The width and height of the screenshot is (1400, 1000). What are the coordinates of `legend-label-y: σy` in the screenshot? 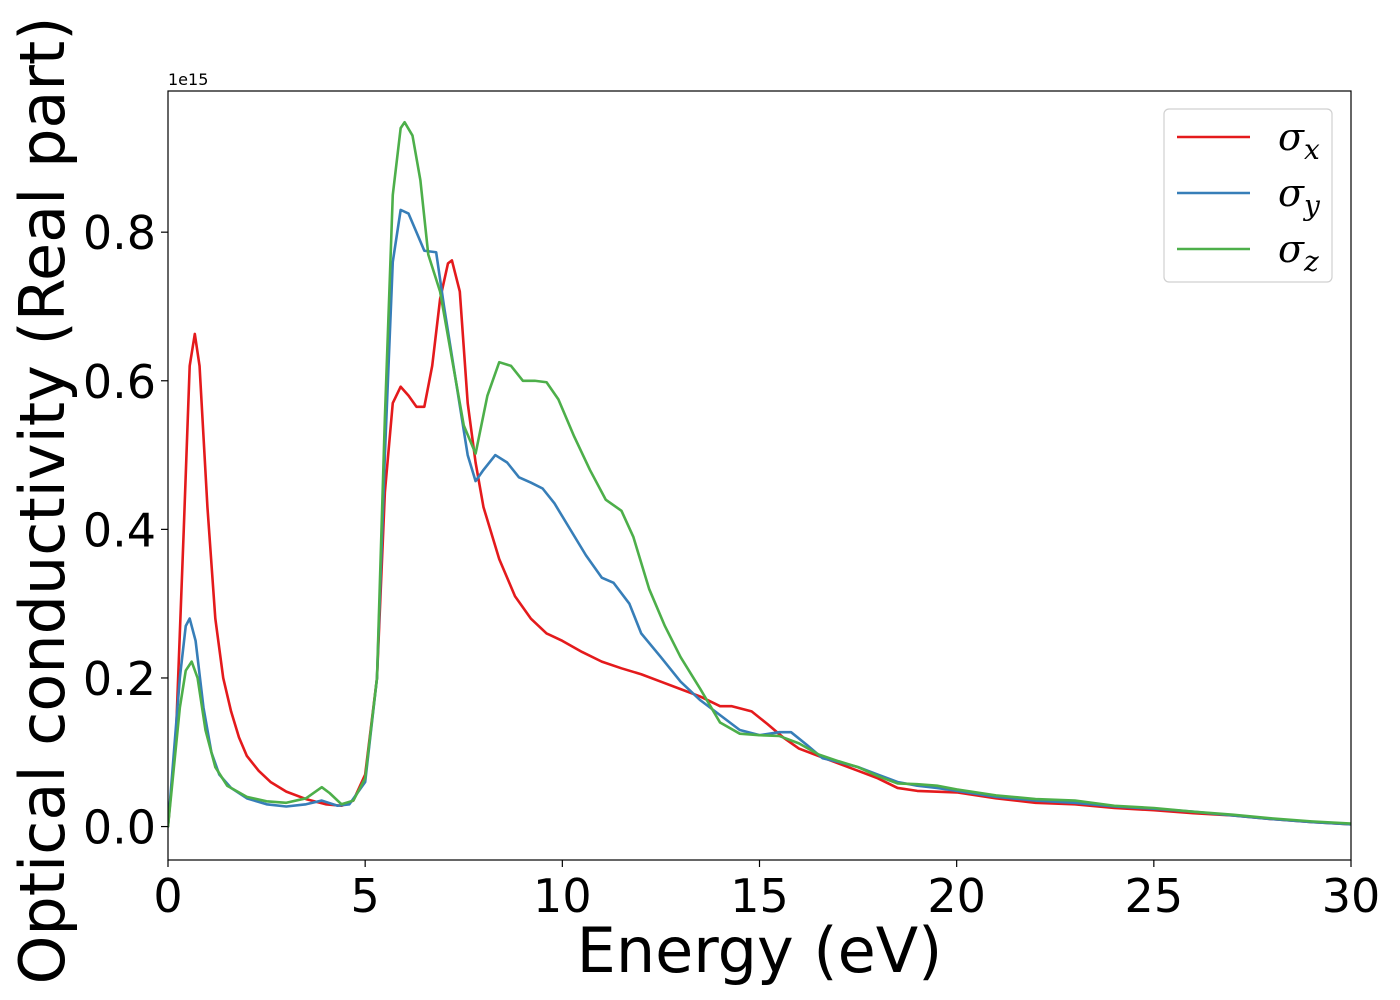 It's located at (1299, 196).